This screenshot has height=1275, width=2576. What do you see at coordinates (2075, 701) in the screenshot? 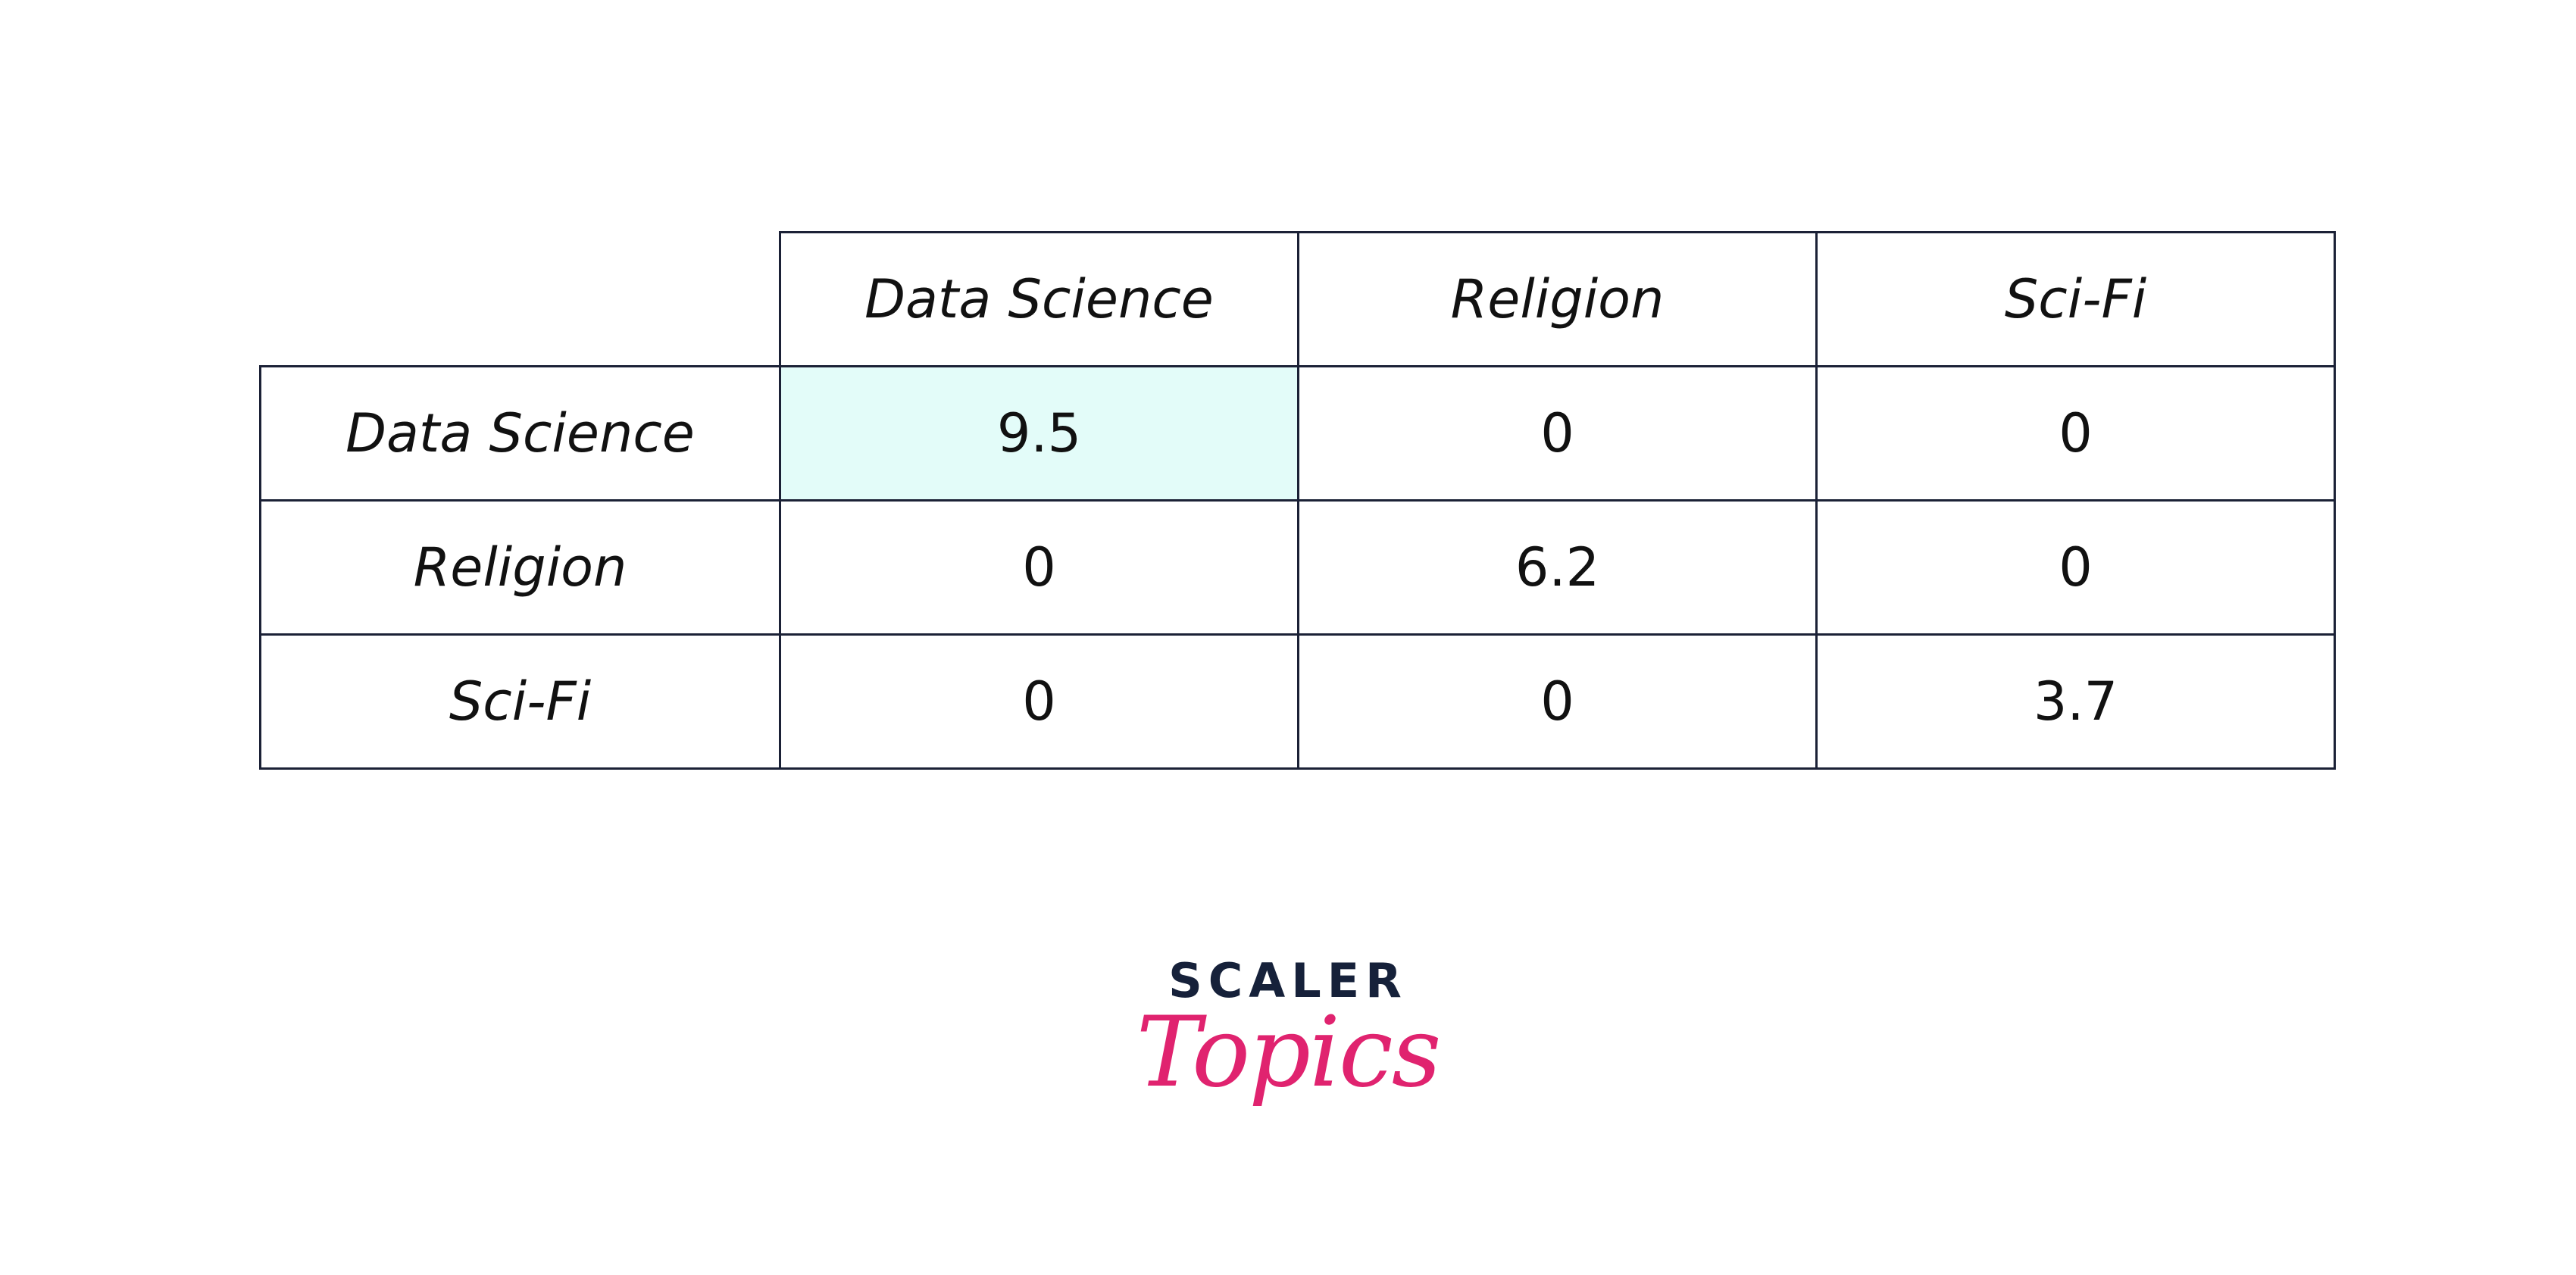
I see `table-cell: 3.7` at bounding box center [2075, 701].